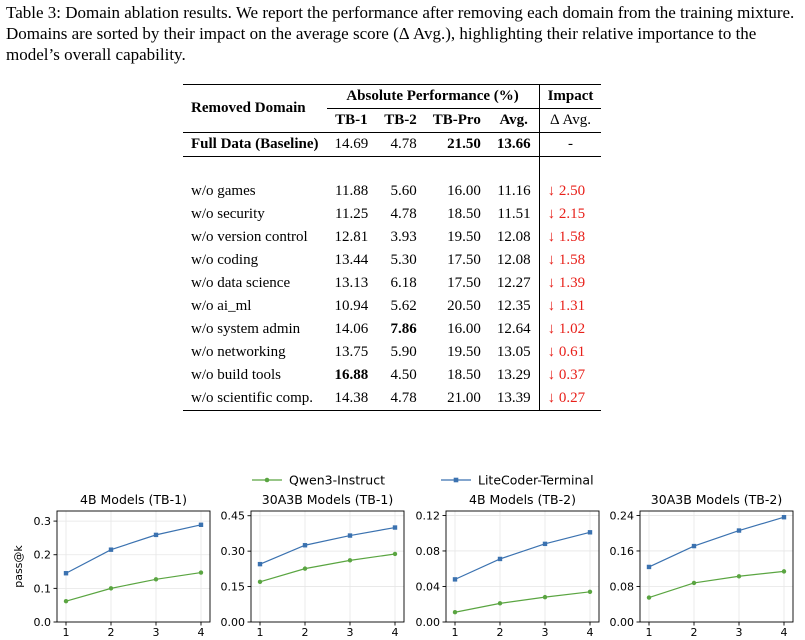 The image size is (805, 640). Describe the element at coordinates (622, 586) in the screenshot. I see `y-tick-label: 0.08` at that location.